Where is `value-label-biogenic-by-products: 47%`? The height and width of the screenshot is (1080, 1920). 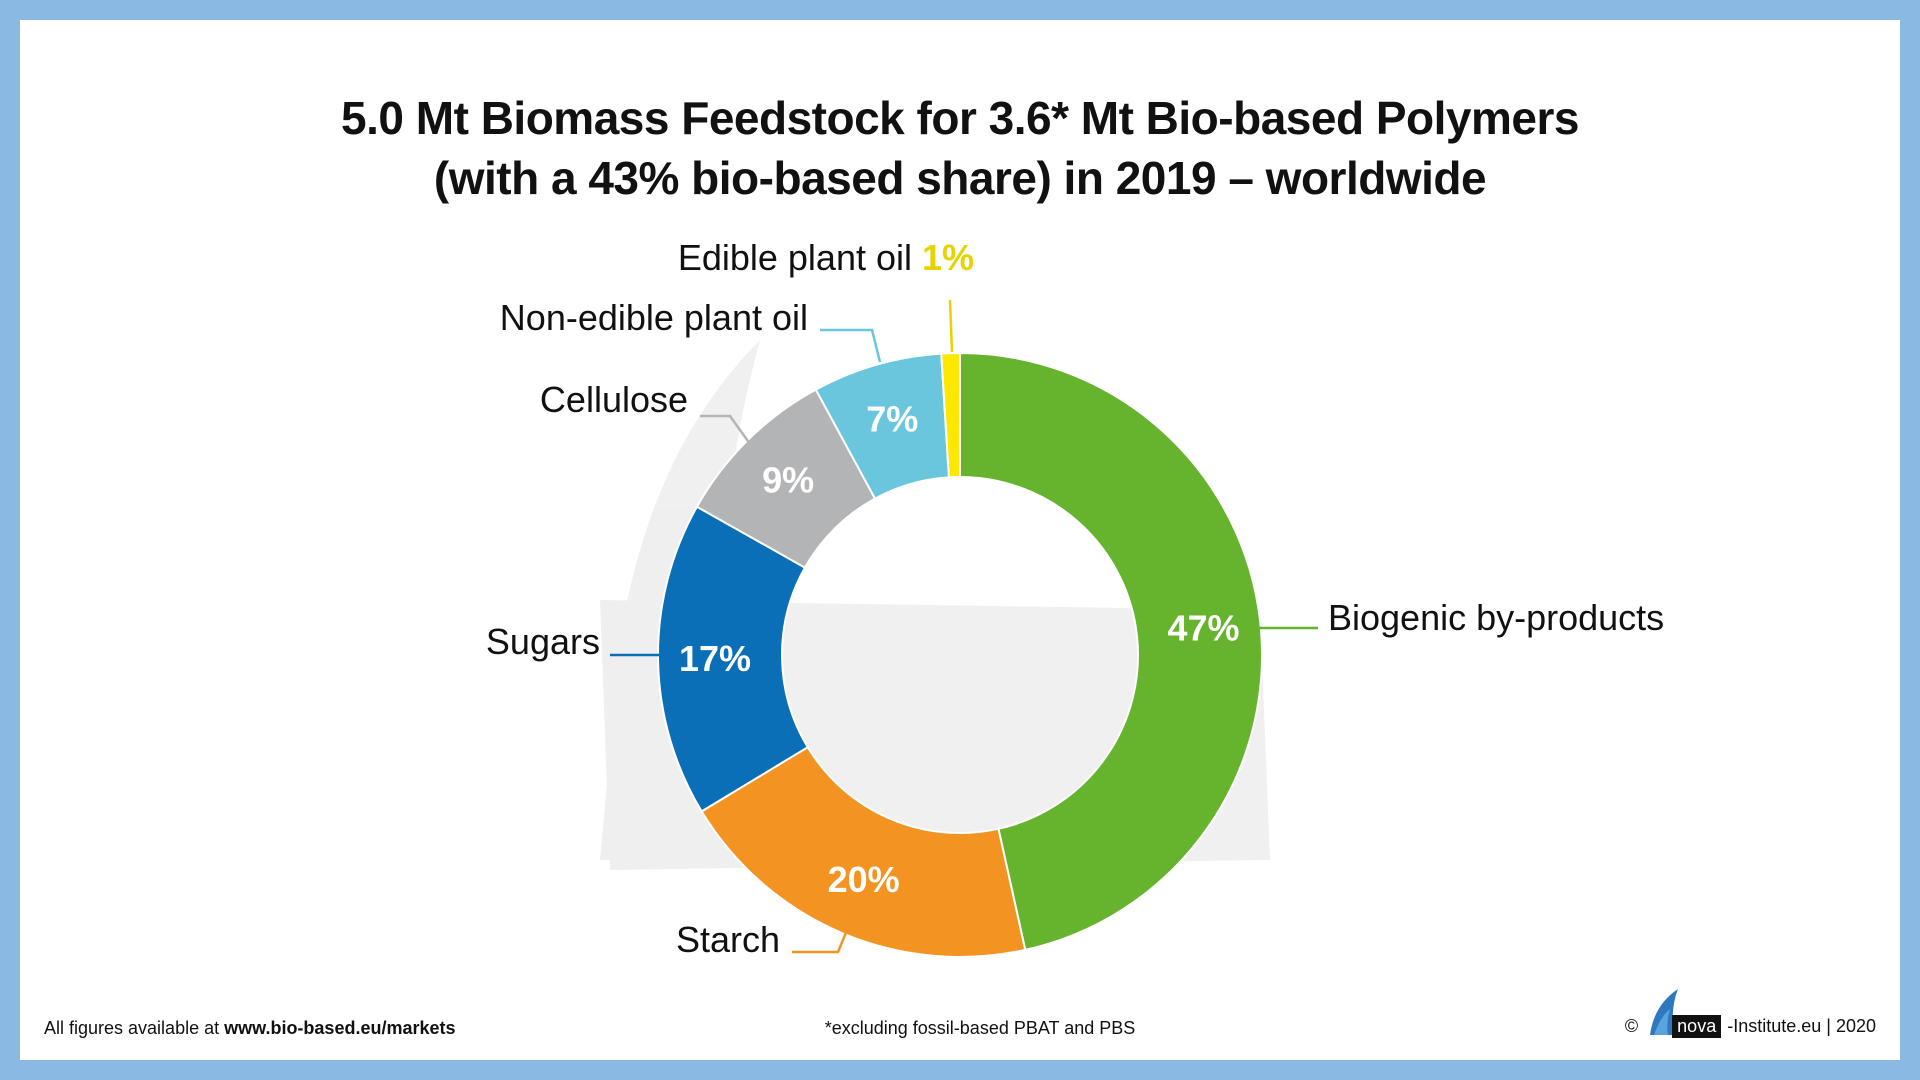
value-label-biogenic-by-products: 47% is located at coordinates (1204, 627).